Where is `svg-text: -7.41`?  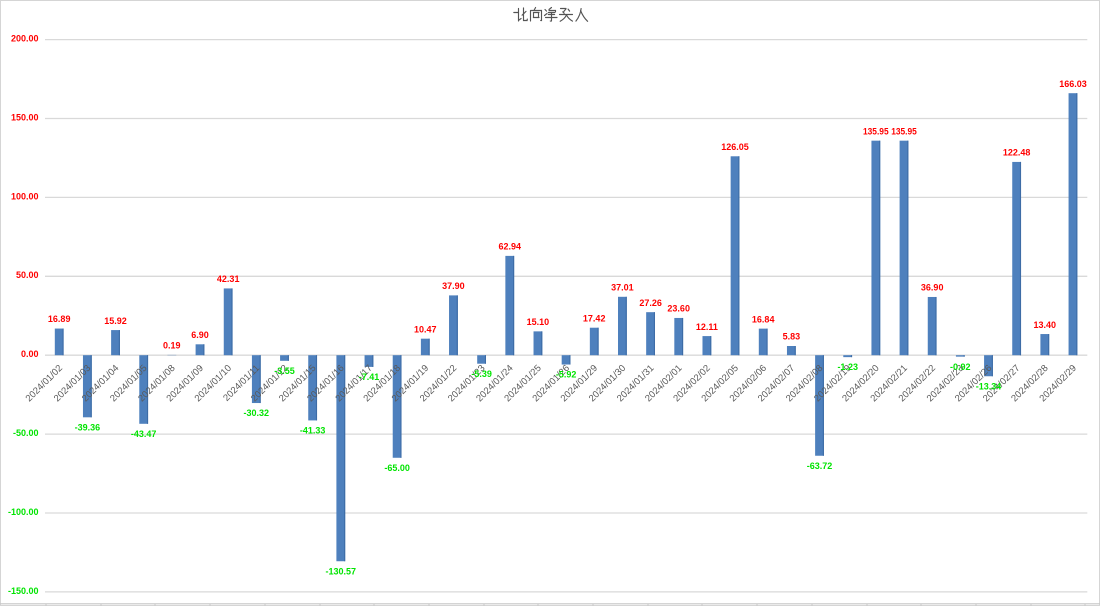 svg-text: -7.41 is located at coordinates (369, 377).